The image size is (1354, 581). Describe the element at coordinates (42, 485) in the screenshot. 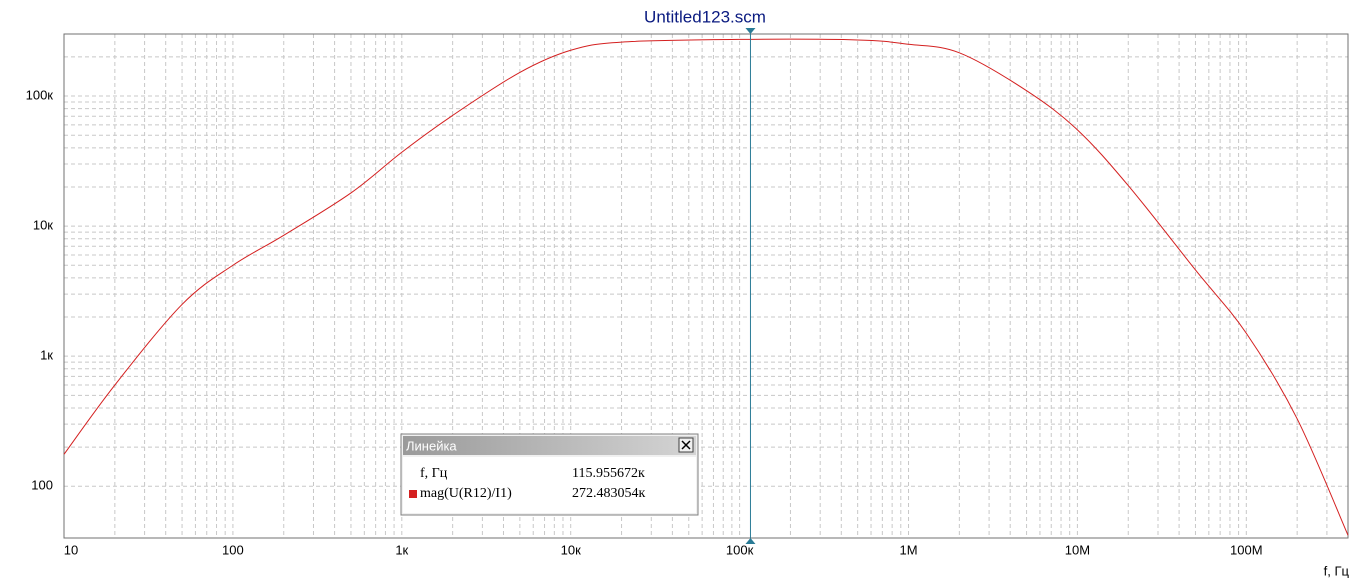

I see `y-tick-label: 100` at that location.